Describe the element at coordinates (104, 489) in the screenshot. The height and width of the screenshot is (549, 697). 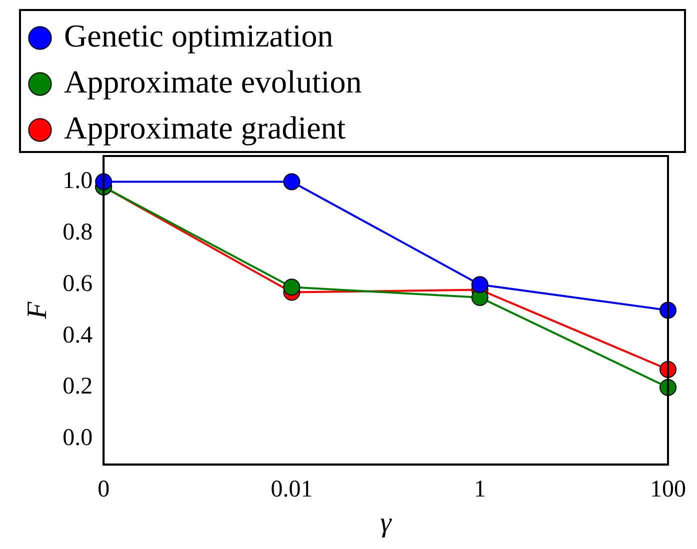
I see `x-tick-label: 0` at that location.